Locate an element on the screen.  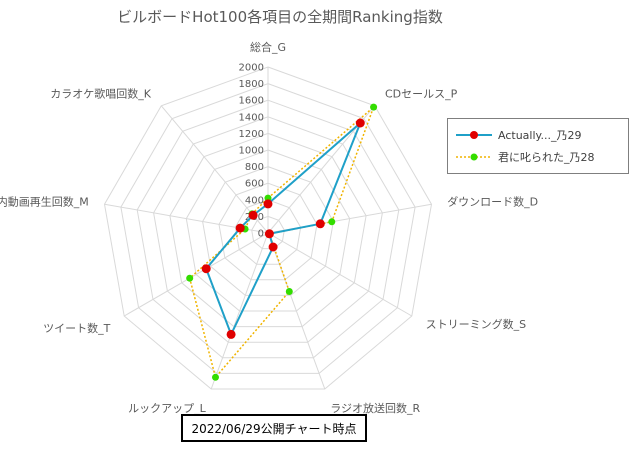
tick-label: 0 is located at coordinates (261, 234).